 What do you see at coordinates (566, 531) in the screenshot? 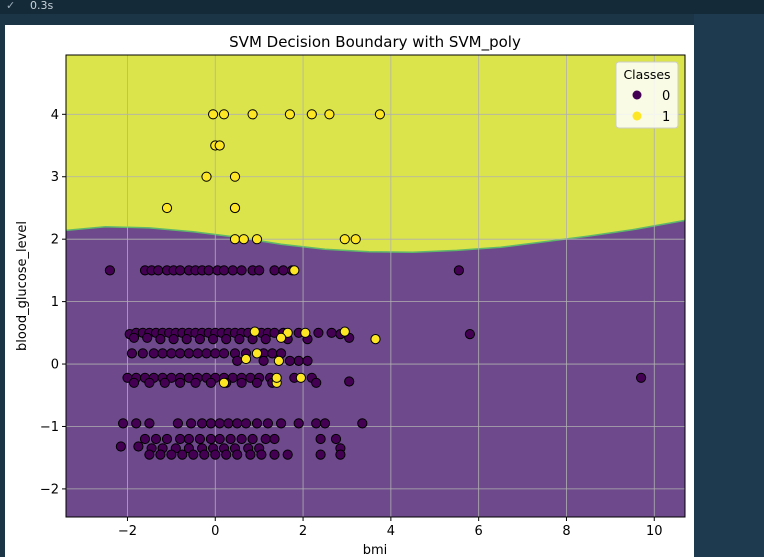
I see `x-tick-label: 8` at bounding box center [566, 531].